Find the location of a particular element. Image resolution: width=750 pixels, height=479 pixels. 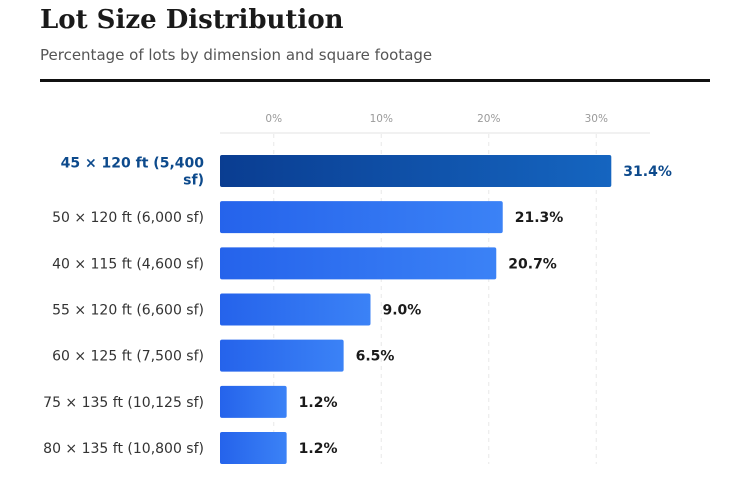

category-label: 55 × 120 ft (6,600 sf) is located at coordinates (128, 311).